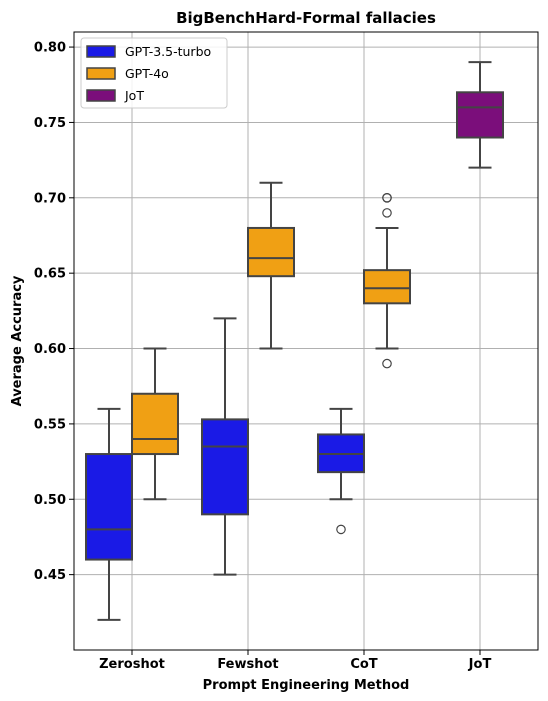 The image size is (548, 701). Describe the element at coordinates (50, 424) in the screenshot. I see `y-tick-label: 0.55` at that location.